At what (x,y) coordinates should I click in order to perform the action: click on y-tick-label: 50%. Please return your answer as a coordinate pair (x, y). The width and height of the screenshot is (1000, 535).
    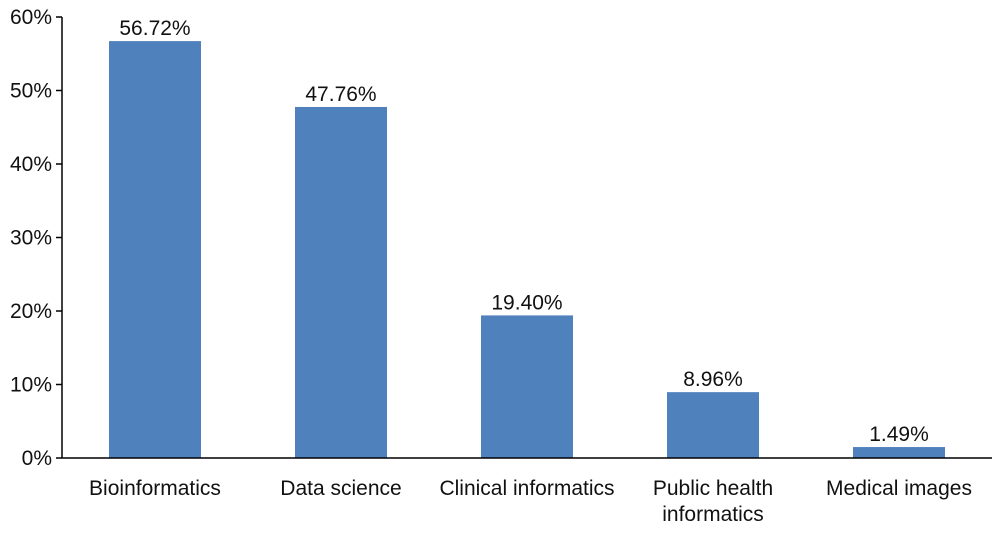
    Looking at the image, I should click on (31, 91).